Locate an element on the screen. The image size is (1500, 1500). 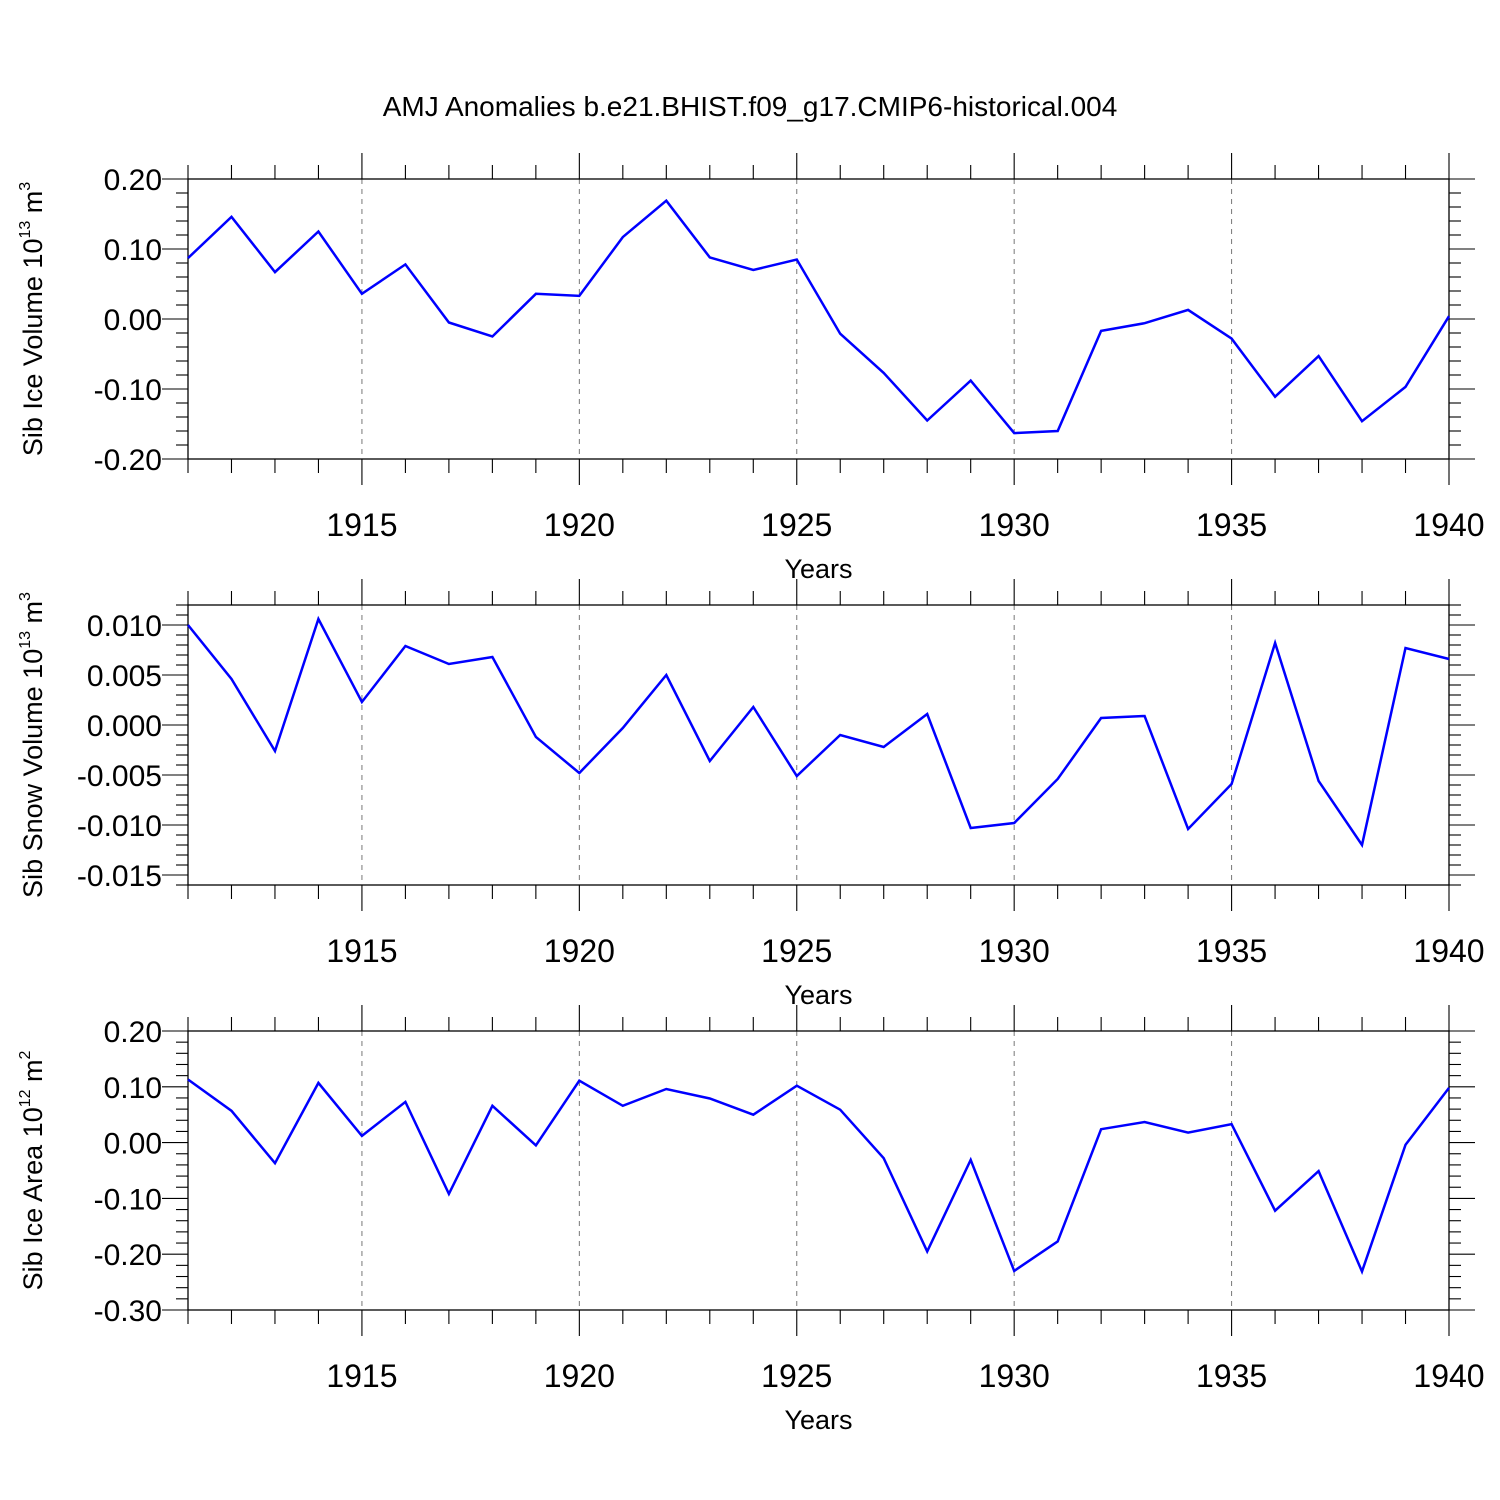
y-tick-label: 0.005 is located at coordinates (124, 676).